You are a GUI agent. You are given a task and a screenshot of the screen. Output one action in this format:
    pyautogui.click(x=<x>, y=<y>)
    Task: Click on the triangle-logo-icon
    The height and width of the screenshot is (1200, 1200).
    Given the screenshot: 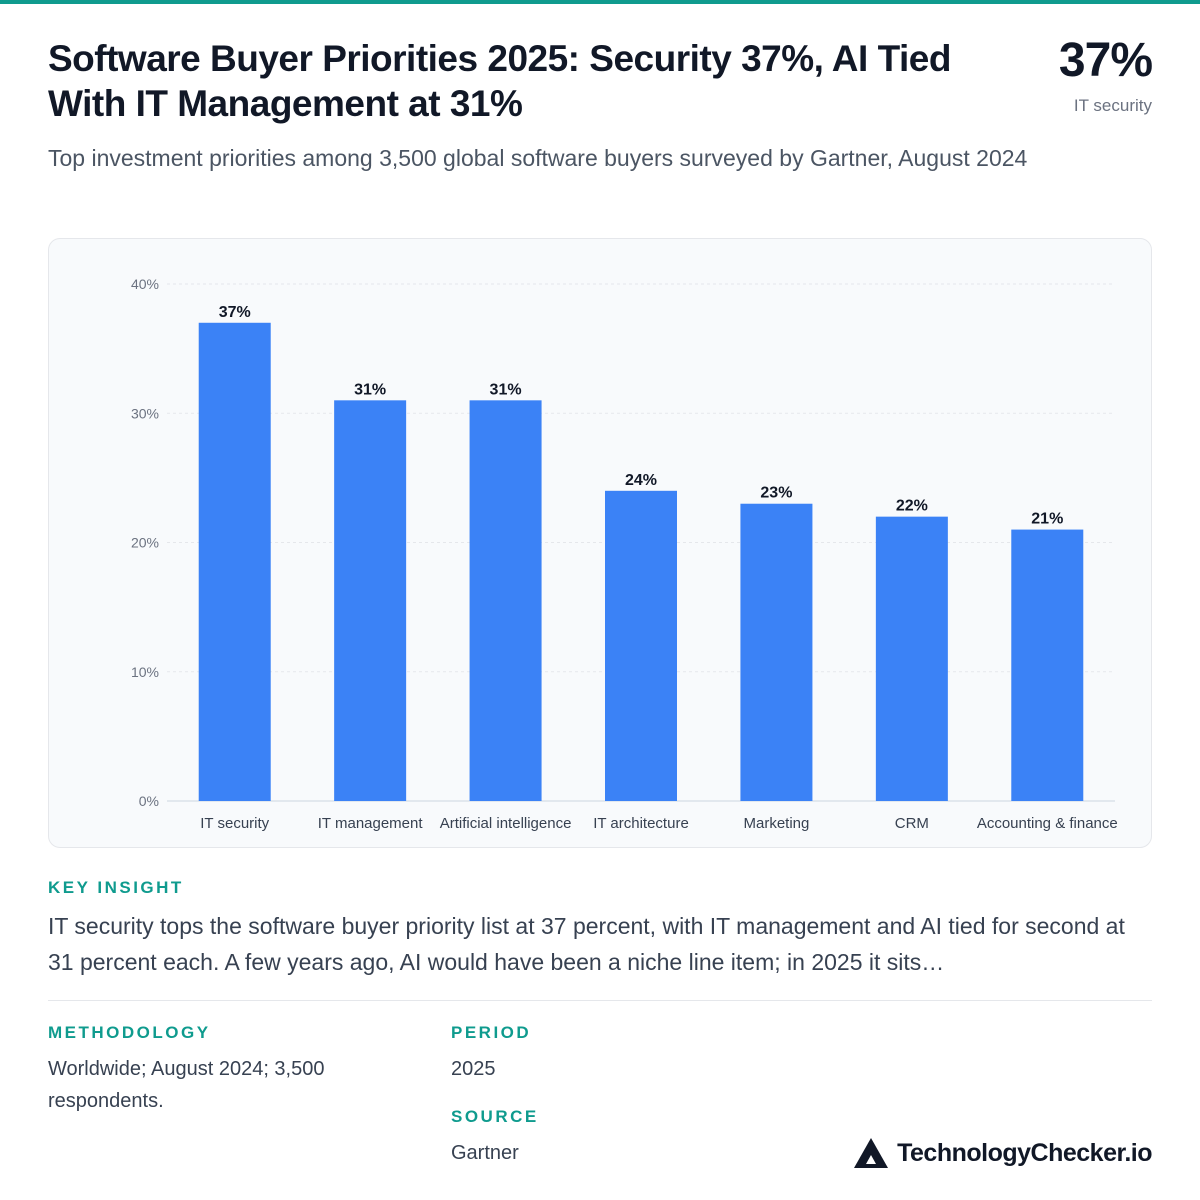 What is the action you would take?
    pyautogui.click(x=871, y=1153)
    